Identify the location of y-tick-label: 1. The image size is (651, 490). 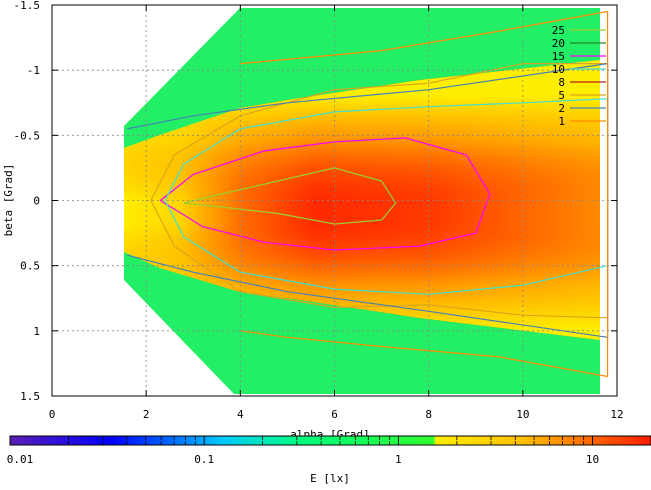
(36, 331).